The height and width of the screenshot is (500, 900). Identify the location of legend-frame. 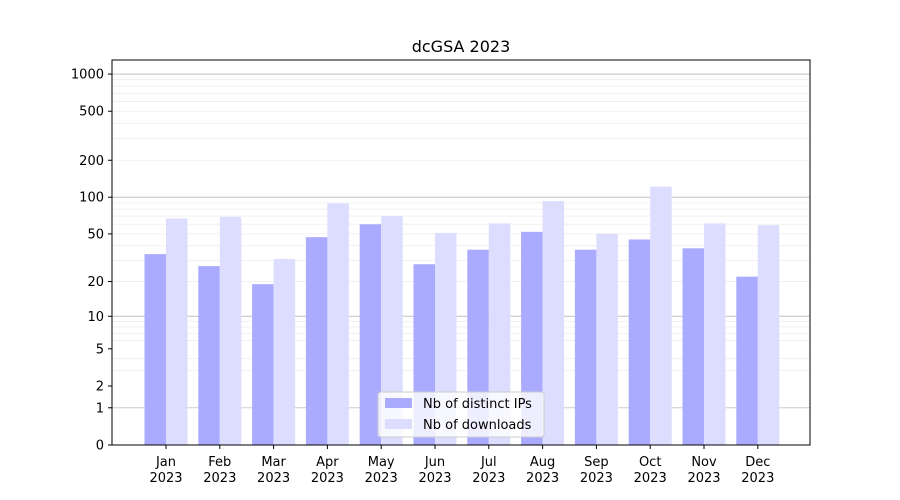
(461, 414).